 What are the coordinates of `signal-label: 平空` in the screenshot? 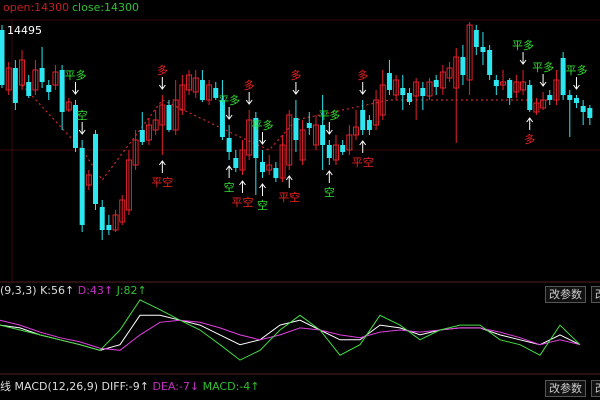 It's located at (162, 182).